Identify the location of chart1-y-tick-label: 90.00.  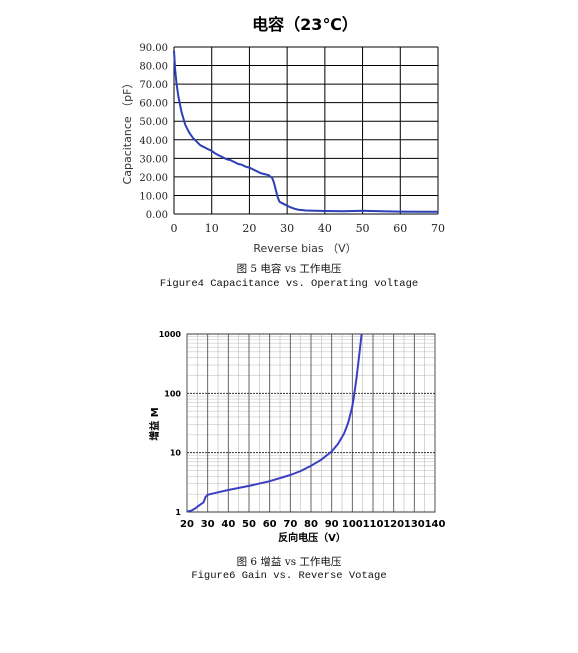
(153, 48).